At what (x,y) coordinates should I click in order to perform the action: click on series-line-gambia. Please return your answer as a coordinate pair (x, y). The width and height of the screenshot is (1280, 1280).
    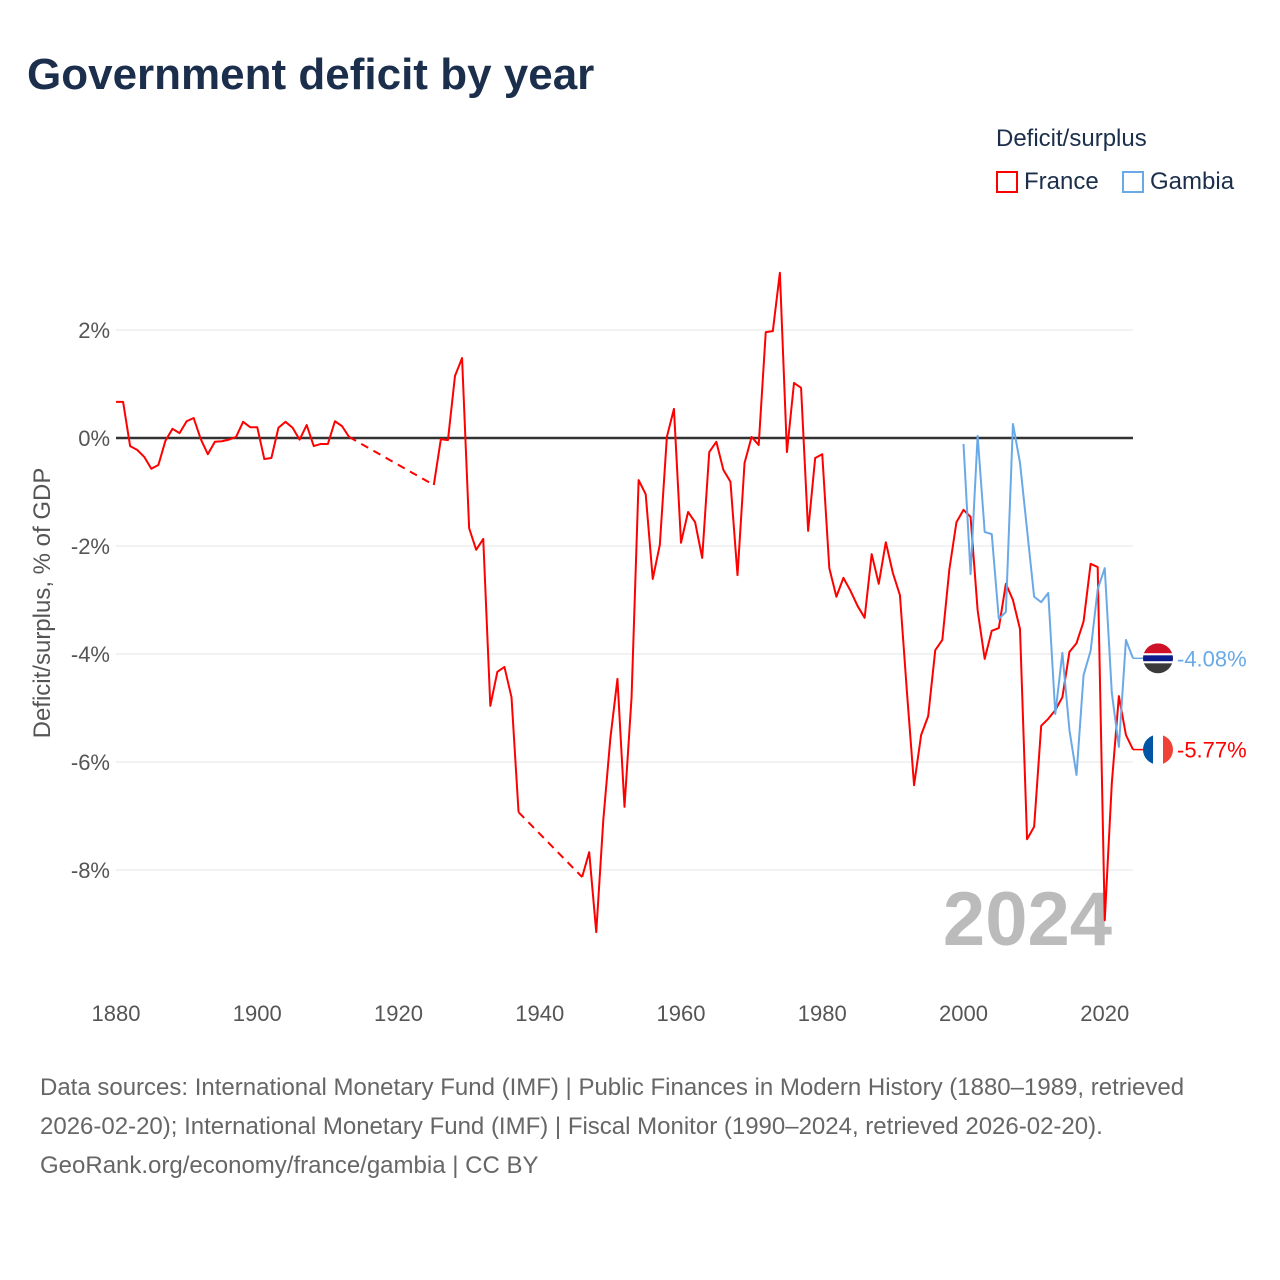
    Looking at the image, I should click on (1048, 599).